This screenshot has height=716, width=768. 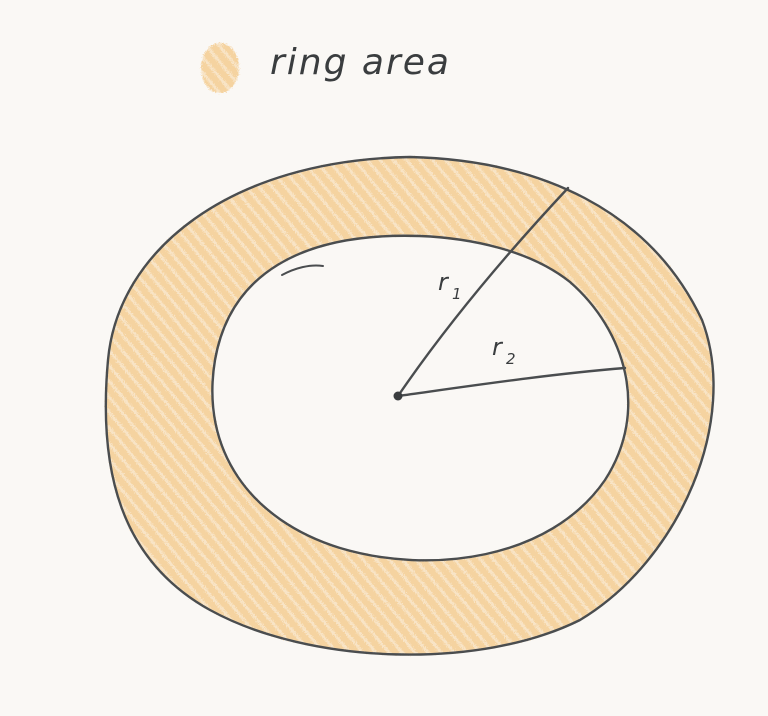 I want to click on radius-inner-letter: r, so click(x=498, y=347).